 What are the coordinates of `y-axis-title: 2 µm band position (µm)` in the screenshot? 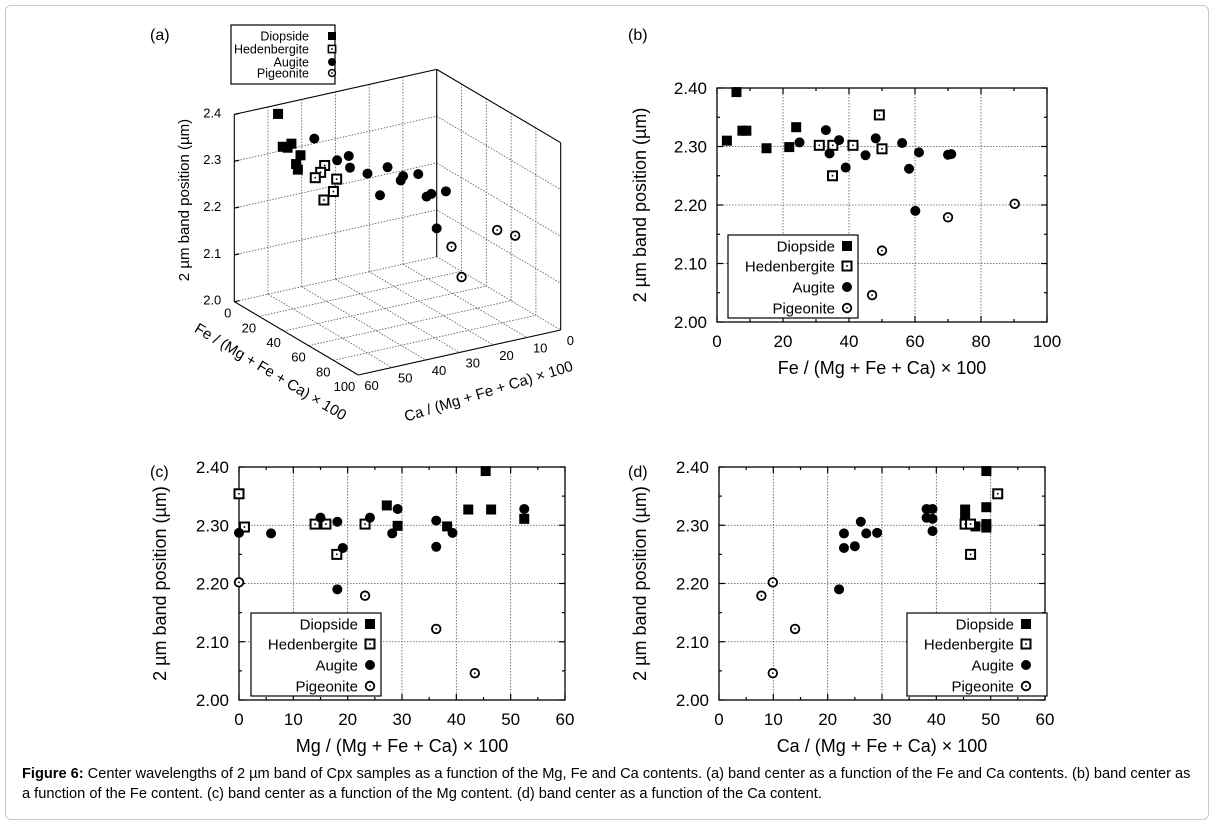 It's located at (160, 583).